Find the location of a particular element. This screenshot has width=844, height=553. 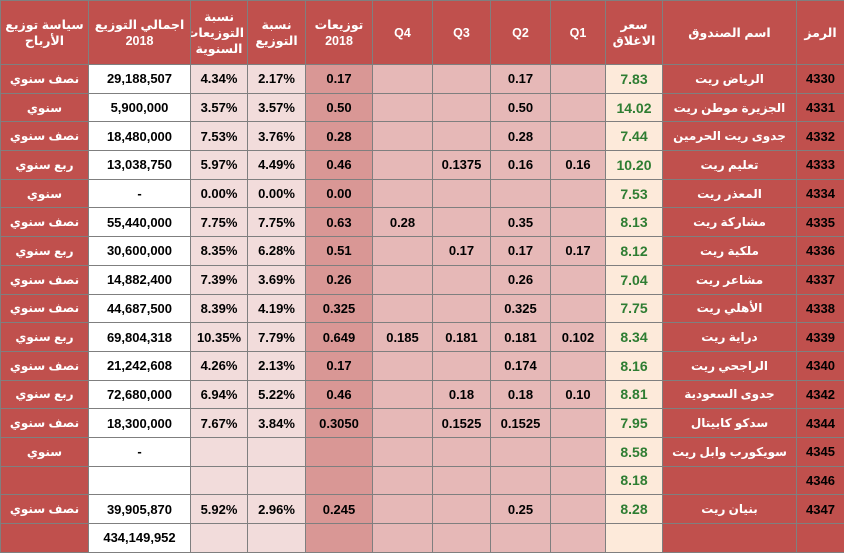

table-cell: 7.53 is located at coordinates (634, 193).